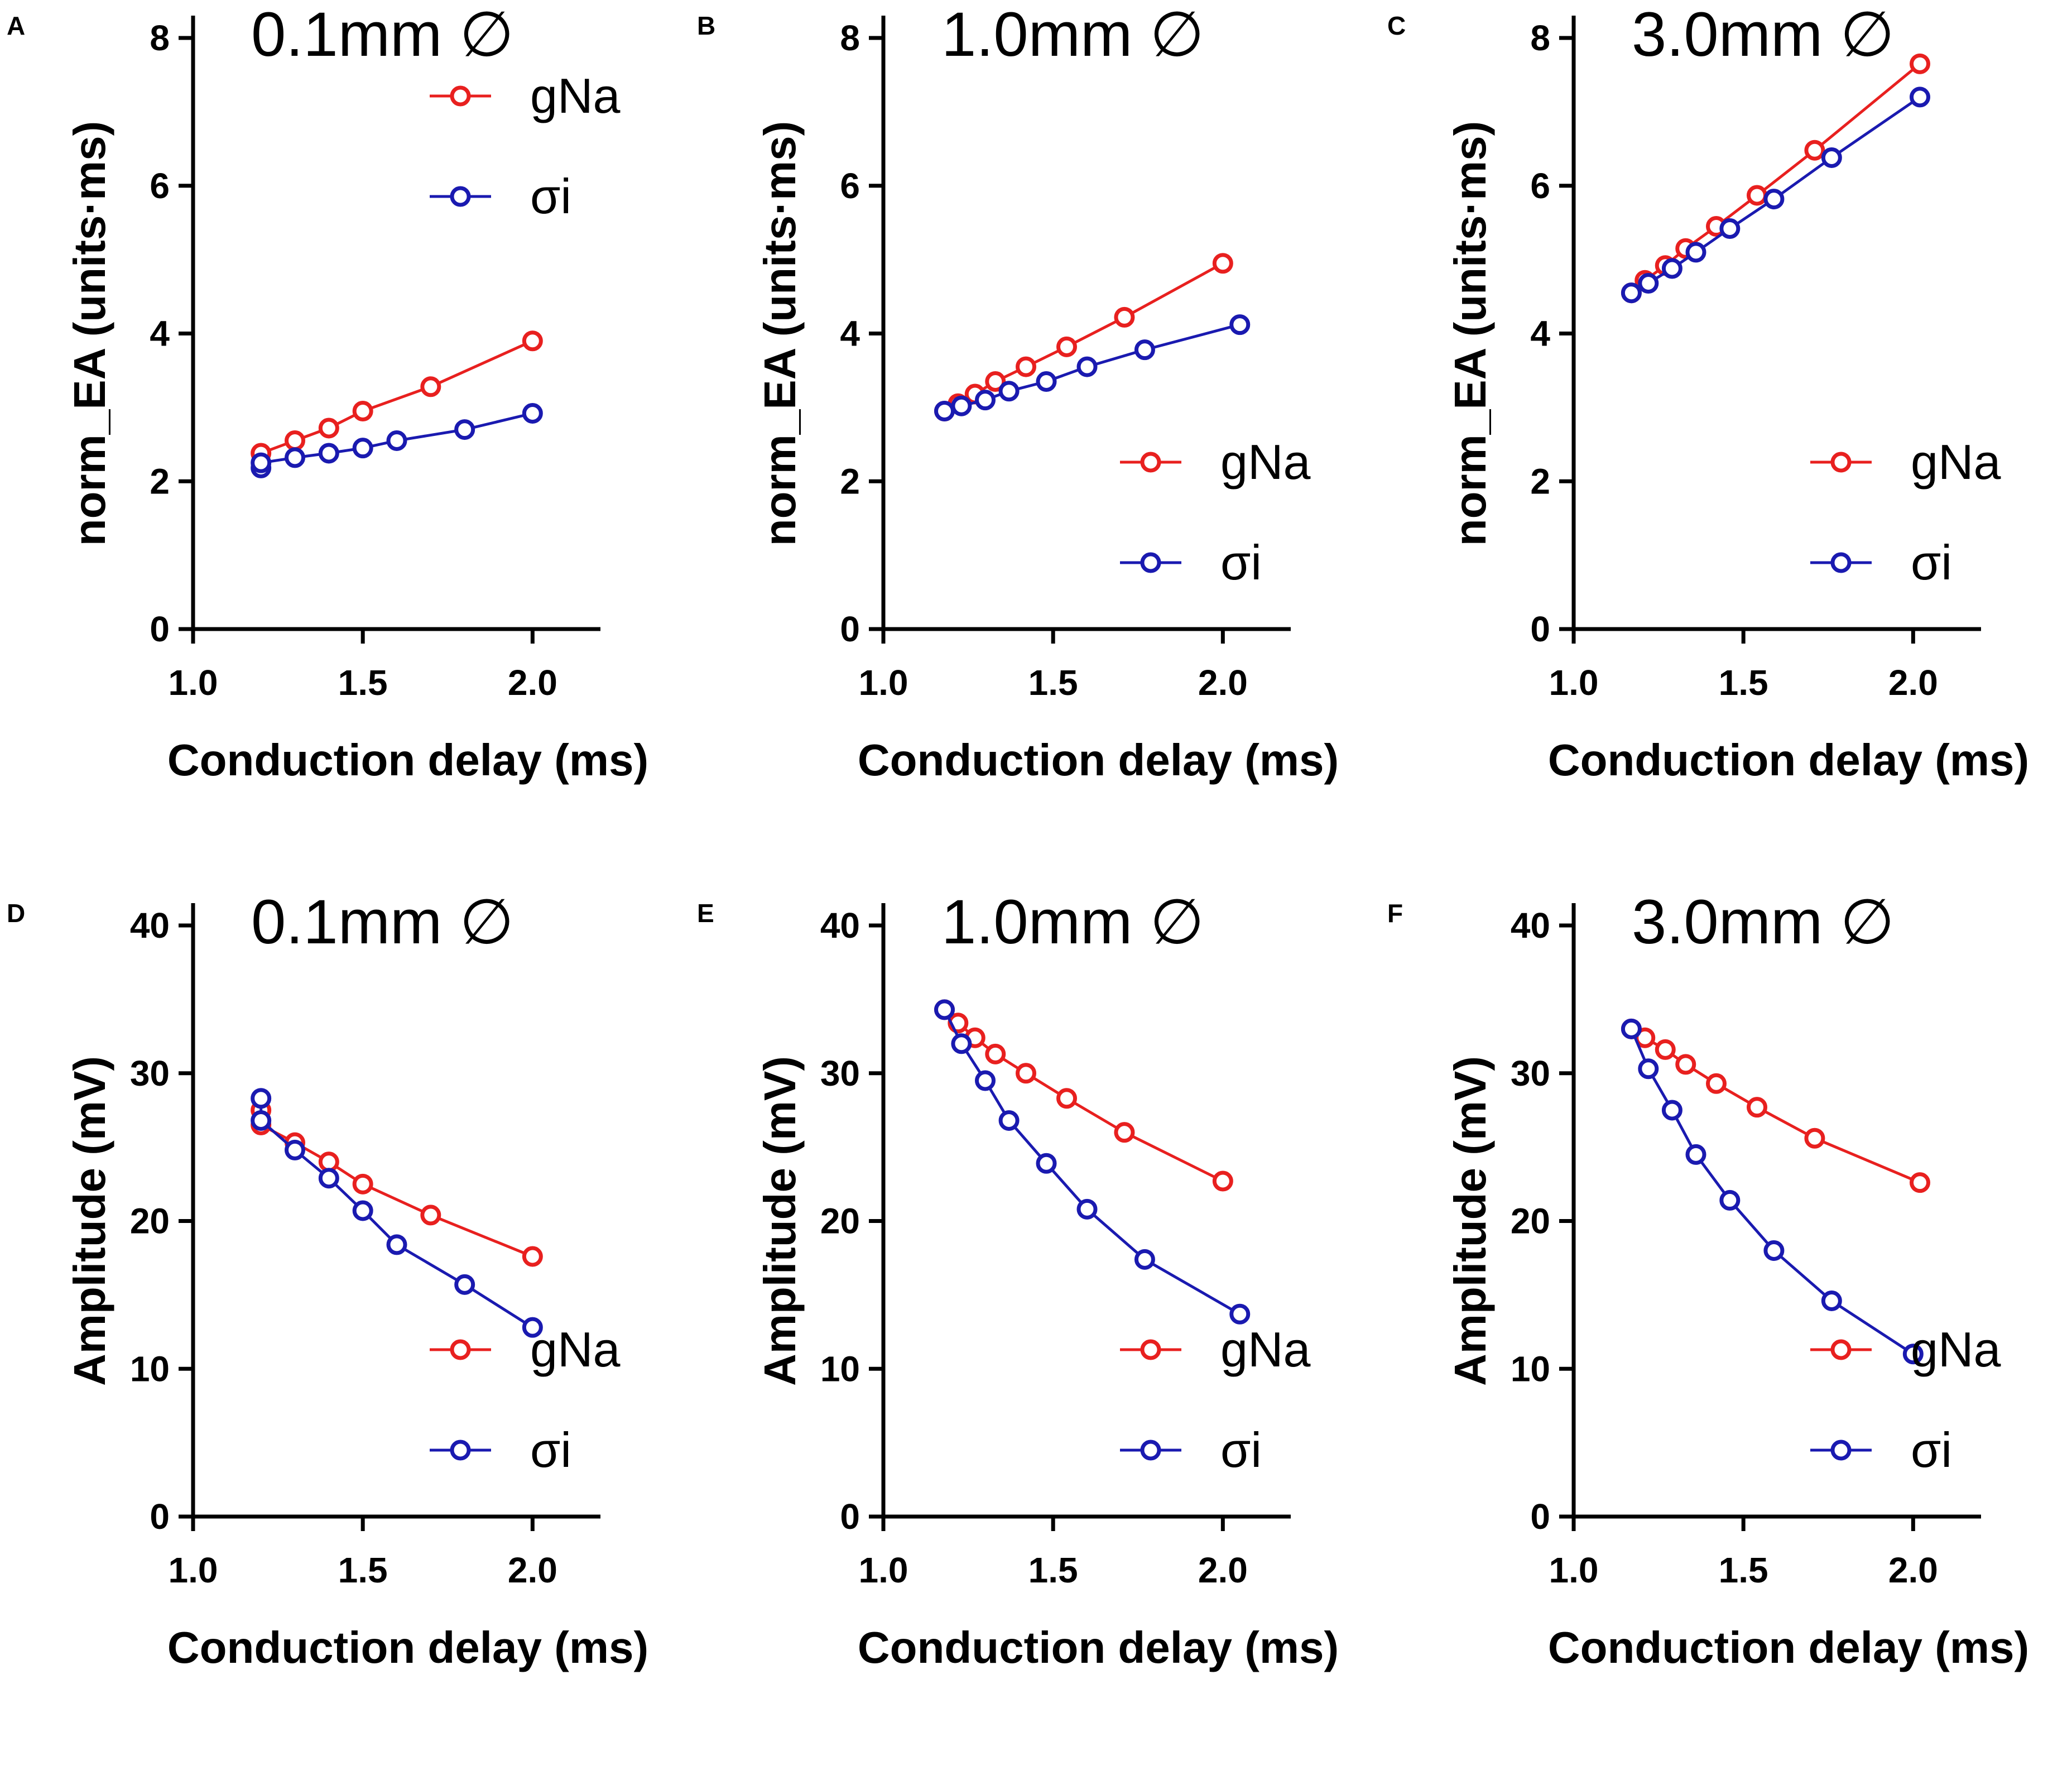 This screenshot has width=2072, height=1775. What do you see at coordinates (1397, 26) in the screenshot?
I see `panel-letter: C` at bounding box center [1397, 26].